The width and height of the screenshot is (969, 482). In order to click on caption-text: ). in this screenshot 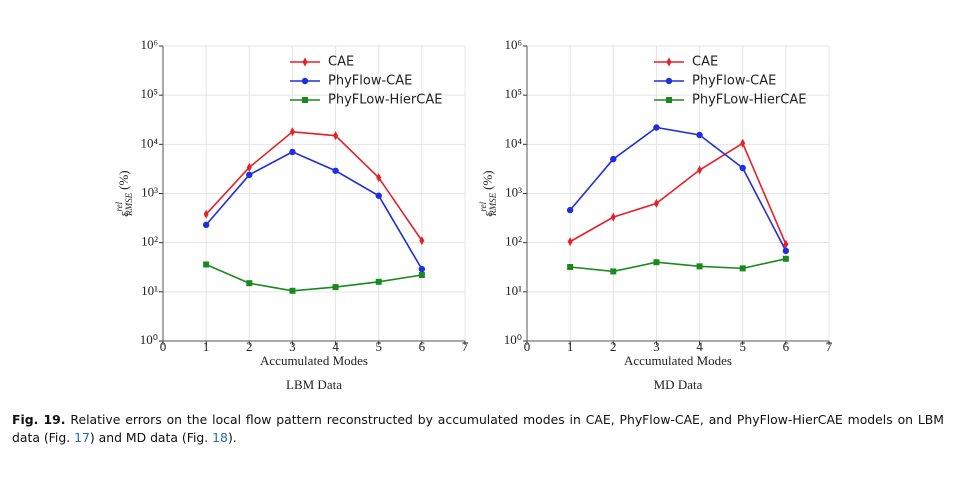, I will do `click(232, 437)`.